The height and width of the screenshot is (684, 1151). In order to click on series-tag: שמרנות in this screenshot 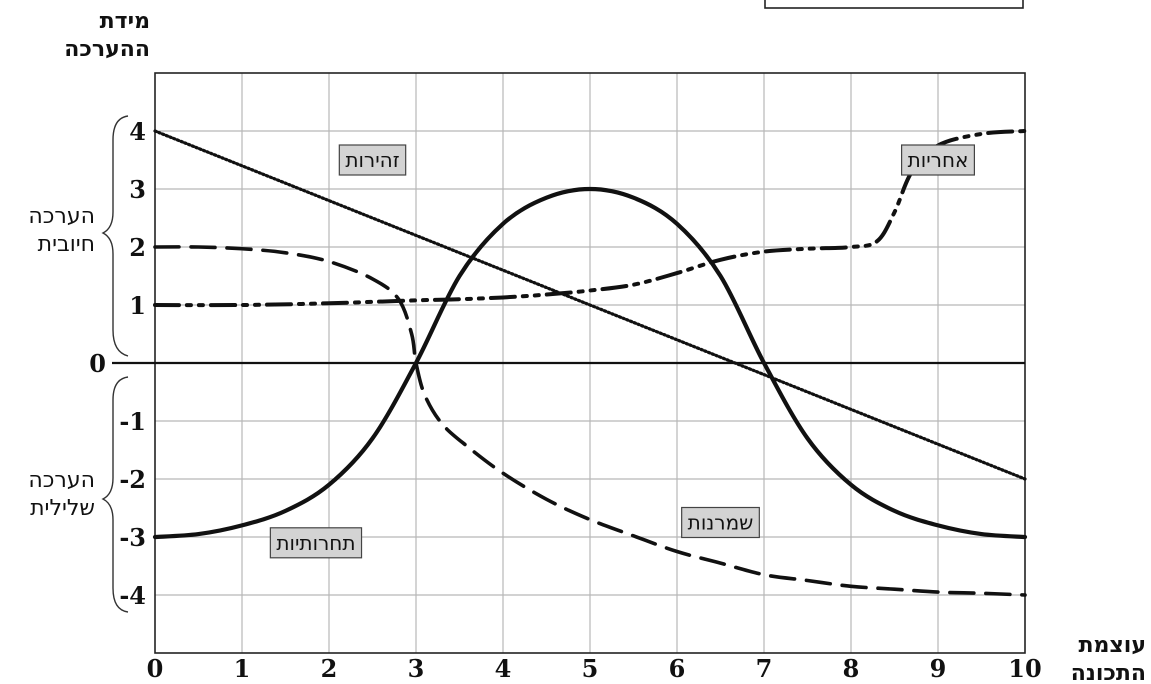, I will do `click(720, 522)`.